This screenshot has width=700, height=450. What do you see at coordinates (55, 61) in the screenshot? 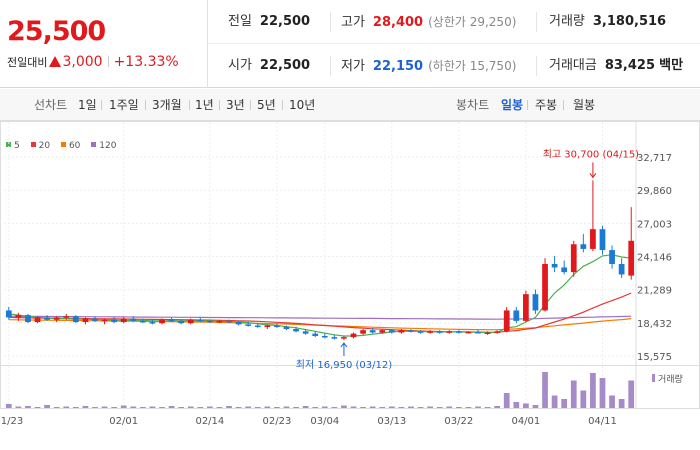
I see `up-triangle-icon` at bounding box center [55, 61].